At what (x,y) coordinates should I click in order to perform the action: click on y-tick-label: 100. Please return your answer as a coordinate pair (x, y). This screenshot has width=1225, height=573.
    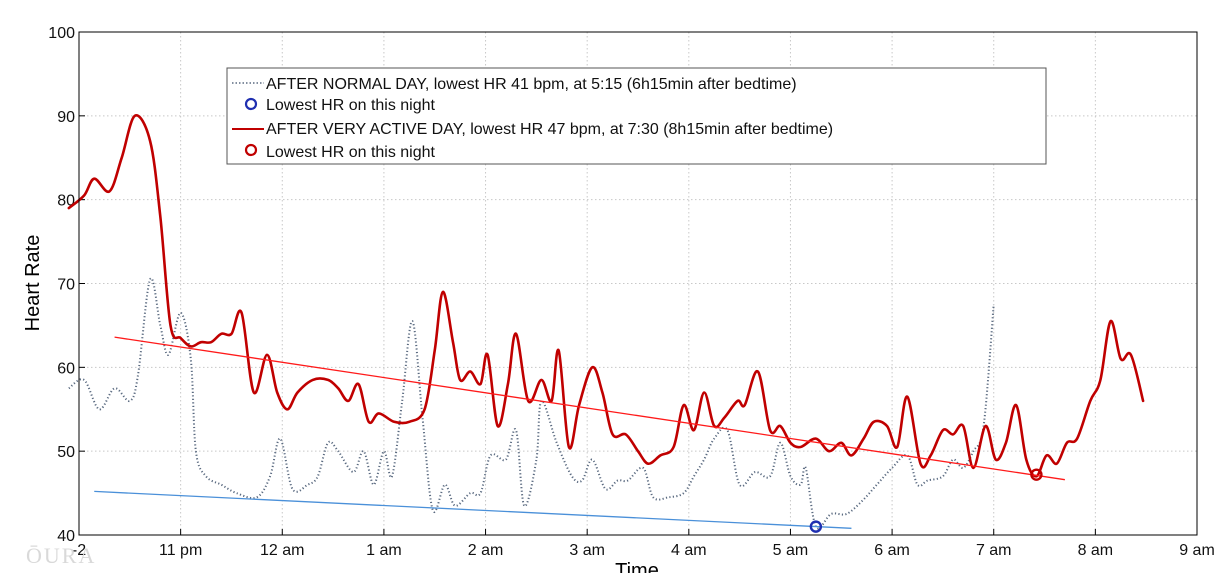
    Looking at the image, I should click on (61, 33).